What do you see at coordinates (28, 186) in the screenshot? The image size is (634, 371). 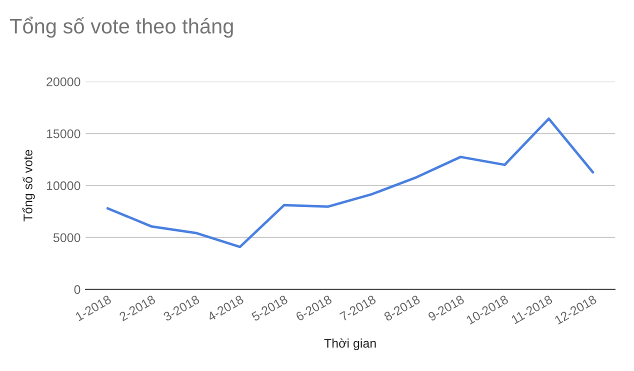 I see `y-axis-title: Tổng số vote` at bounding box center [28, 186].